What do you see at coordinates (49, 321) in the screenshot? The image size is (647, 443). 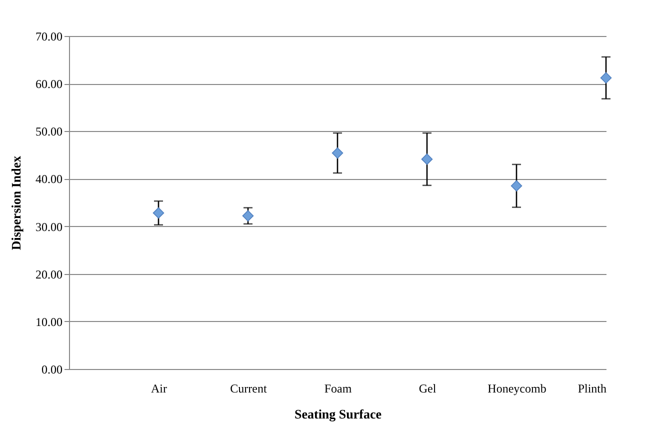 I see `y-tick-label: 10.00` at bounding box center [49, 321].